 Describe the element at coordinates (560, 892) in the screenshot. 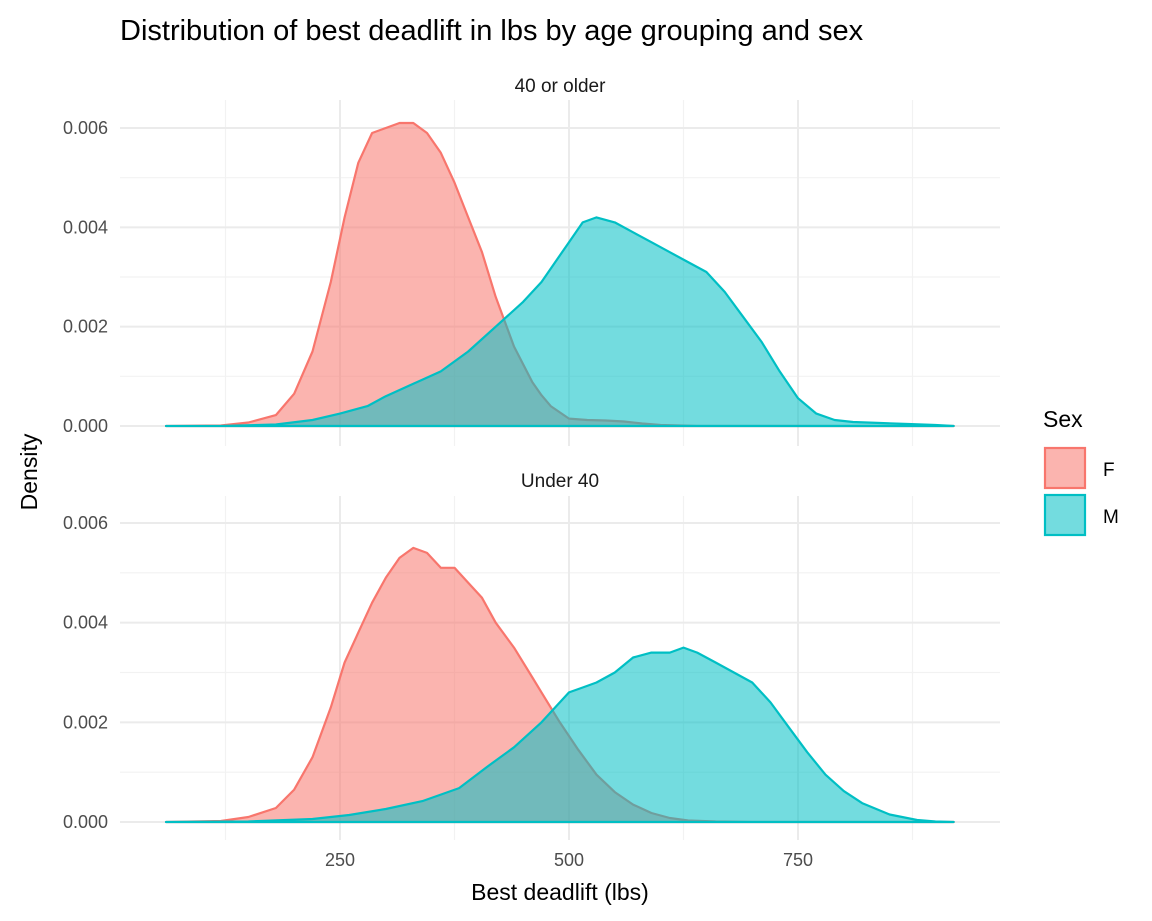

I see `x-axis-title: Best deadlift (lbs)` at that location.